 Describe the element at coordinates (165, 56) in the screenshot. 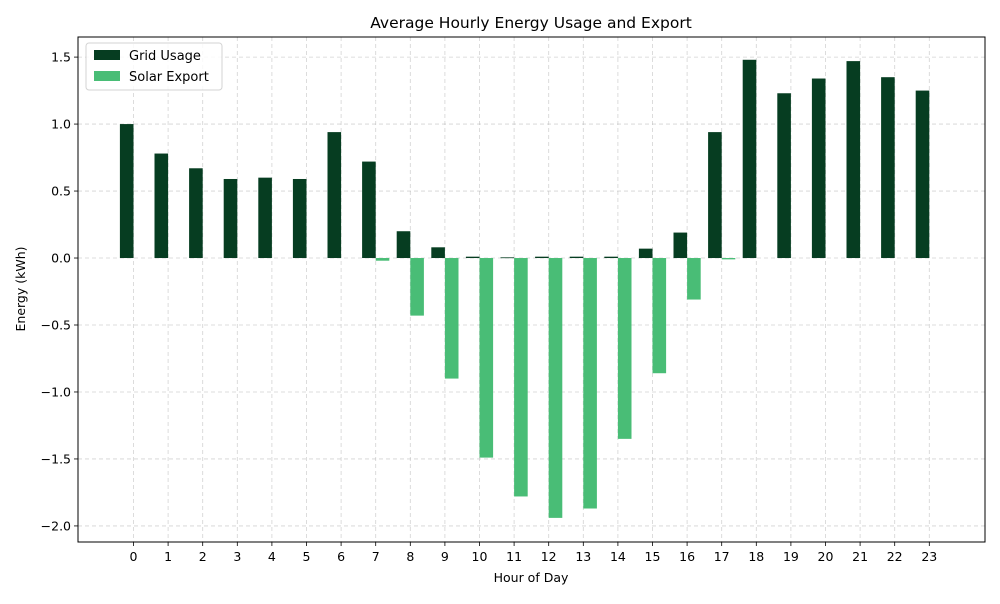

I see `legend-label: Grid Usage` at that location.